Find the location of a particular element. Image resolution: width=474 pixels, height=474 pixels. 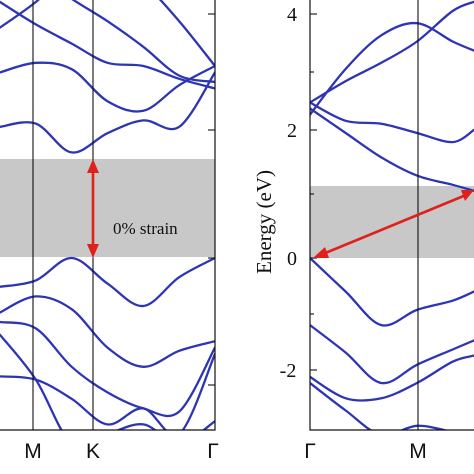

right-y-tick-label: 4 is located at coordinates (292, 15).